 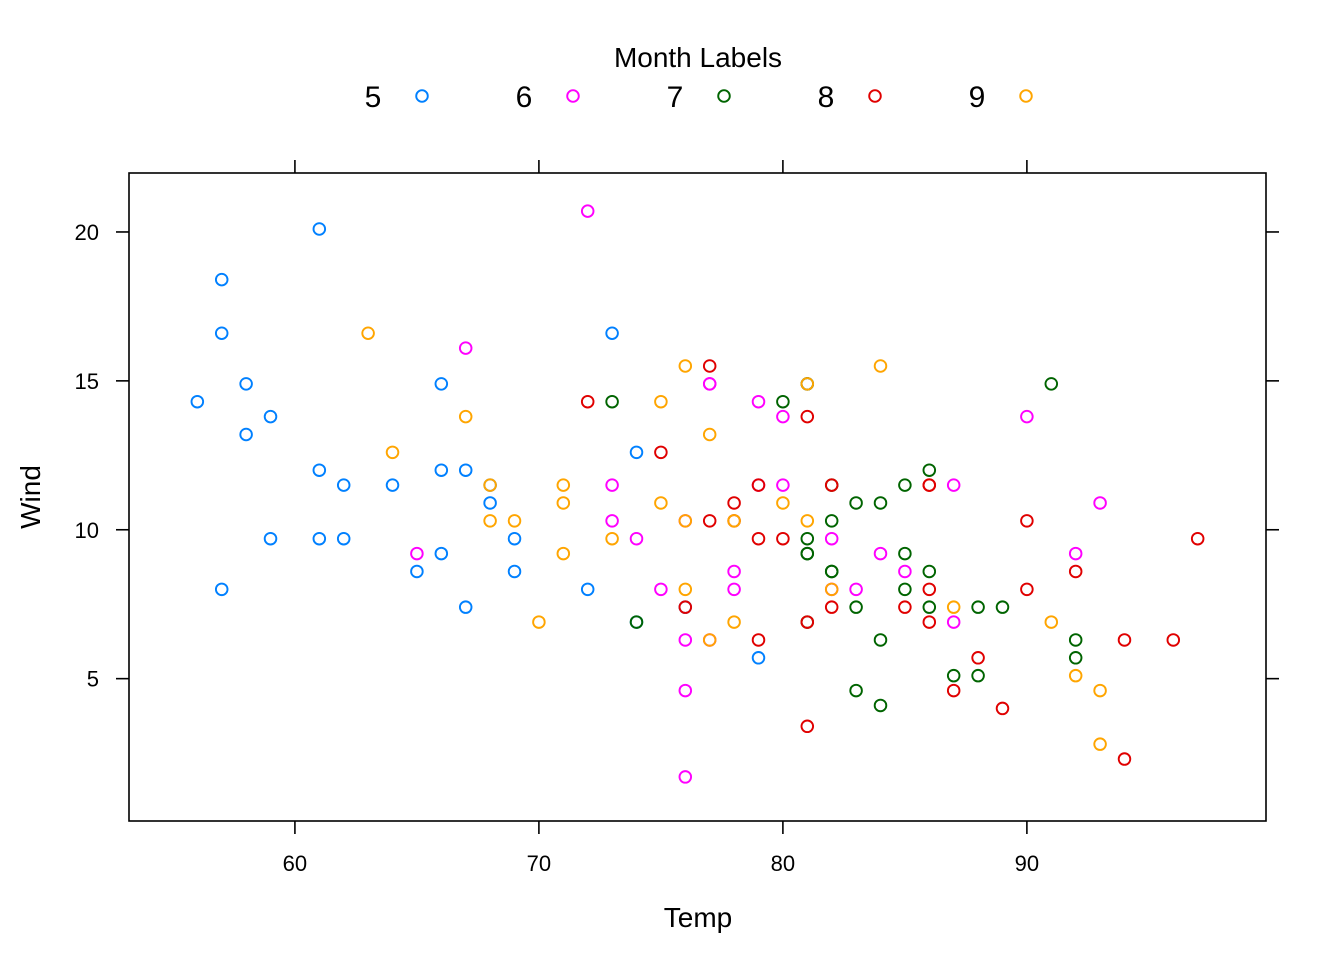 I want to click on y-tick-label: 15, so click(x=87, y=381).